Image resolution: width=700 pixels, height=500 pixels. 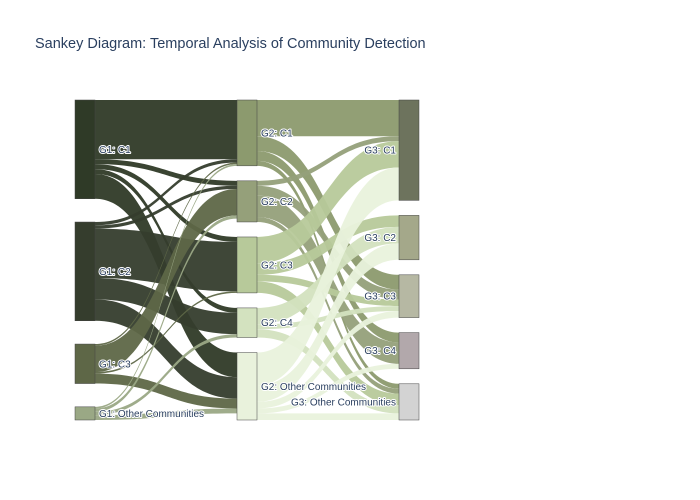 What do you see at coordinates (380, 151) in the screenshot?
I see `node-label-g3c1: G3: C1` at bounding box center [380, 151].